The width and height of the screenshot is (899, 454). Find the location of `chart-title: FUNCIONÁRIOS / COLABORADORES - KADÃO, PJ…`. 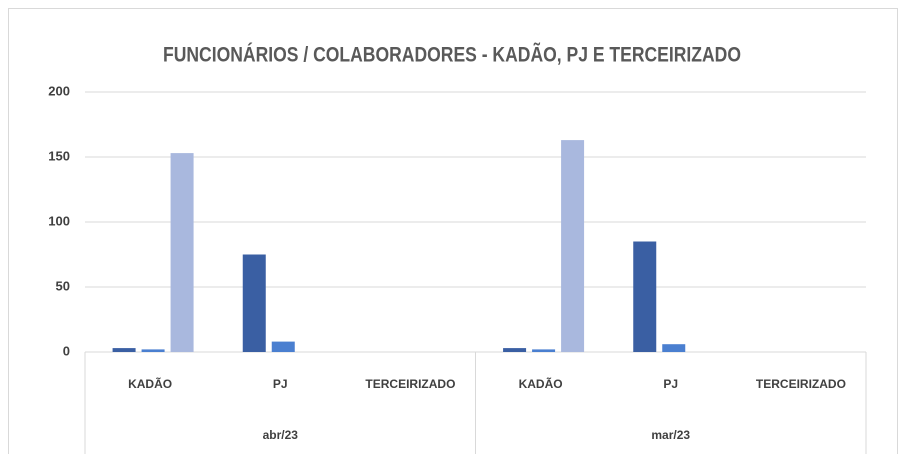

chart-title: FUNCIONÁRIOS / COLABORADORES - KADÃO, PJ… is located at coordinates (452, 55).